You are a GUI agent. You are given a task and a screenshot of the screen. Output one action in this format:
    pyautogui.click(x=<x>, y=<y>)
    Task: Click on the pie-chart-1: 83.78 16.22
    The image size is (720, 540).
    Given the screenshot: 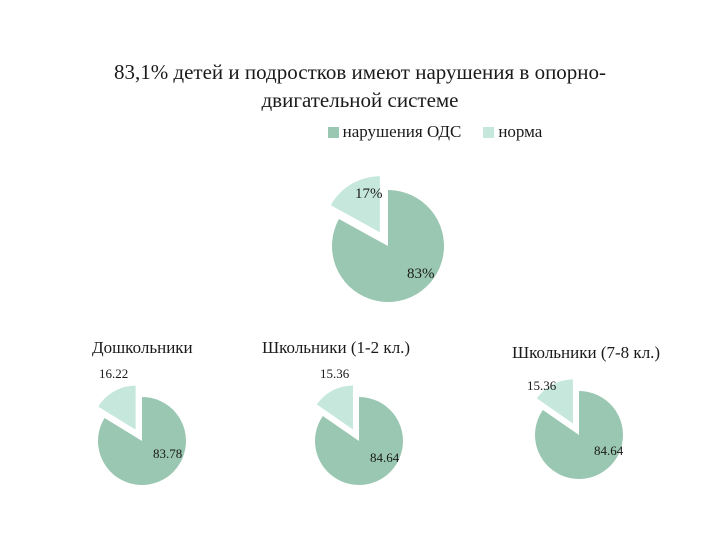 What is the action you would take?
    pyautogui.click(x=142, y=426)
    